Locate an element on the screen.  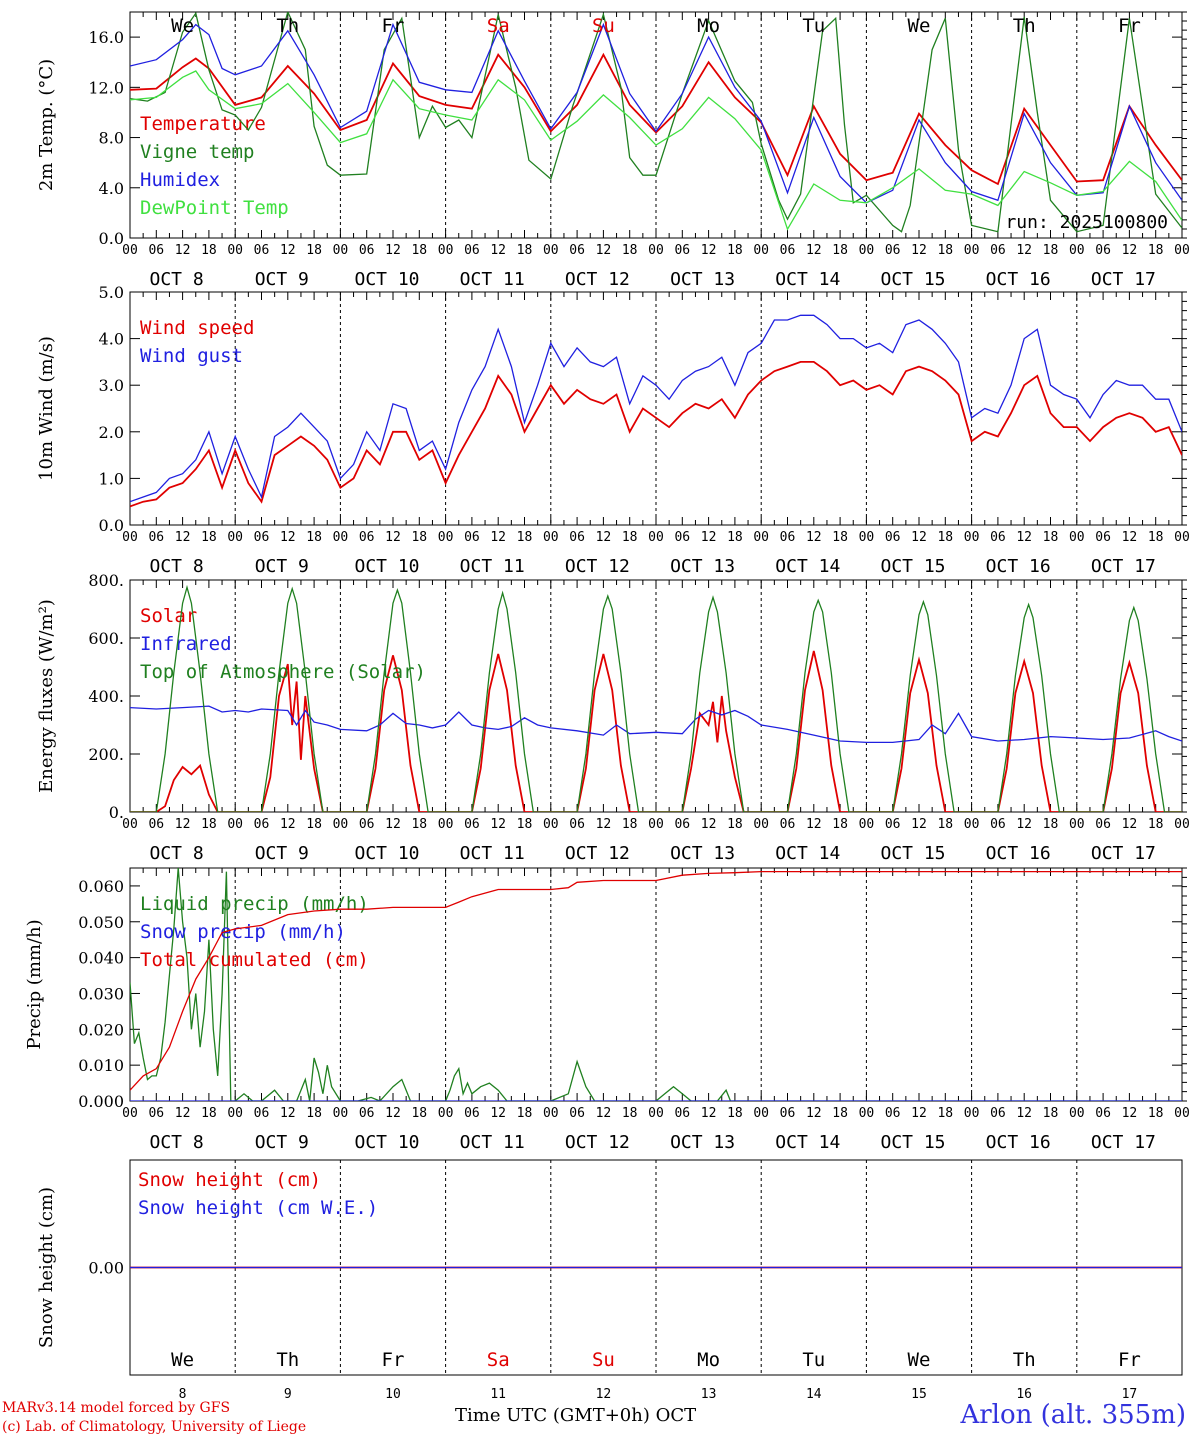
legend-label: Wind gust is located at coordinates (191, 356).